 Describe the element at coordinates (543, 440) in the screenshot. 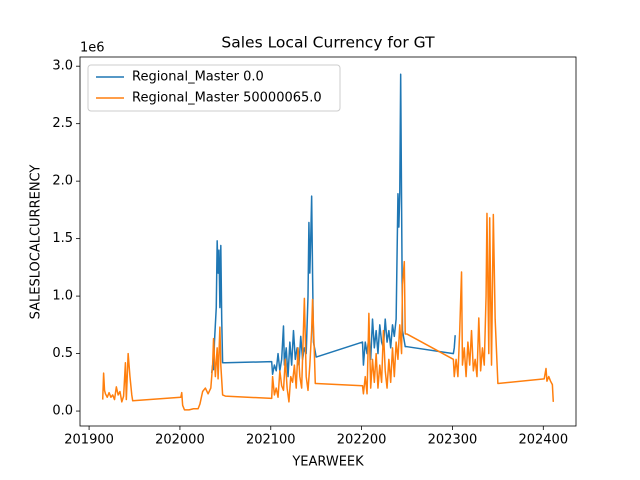

I see `x-tick-label: 202400` at that location.